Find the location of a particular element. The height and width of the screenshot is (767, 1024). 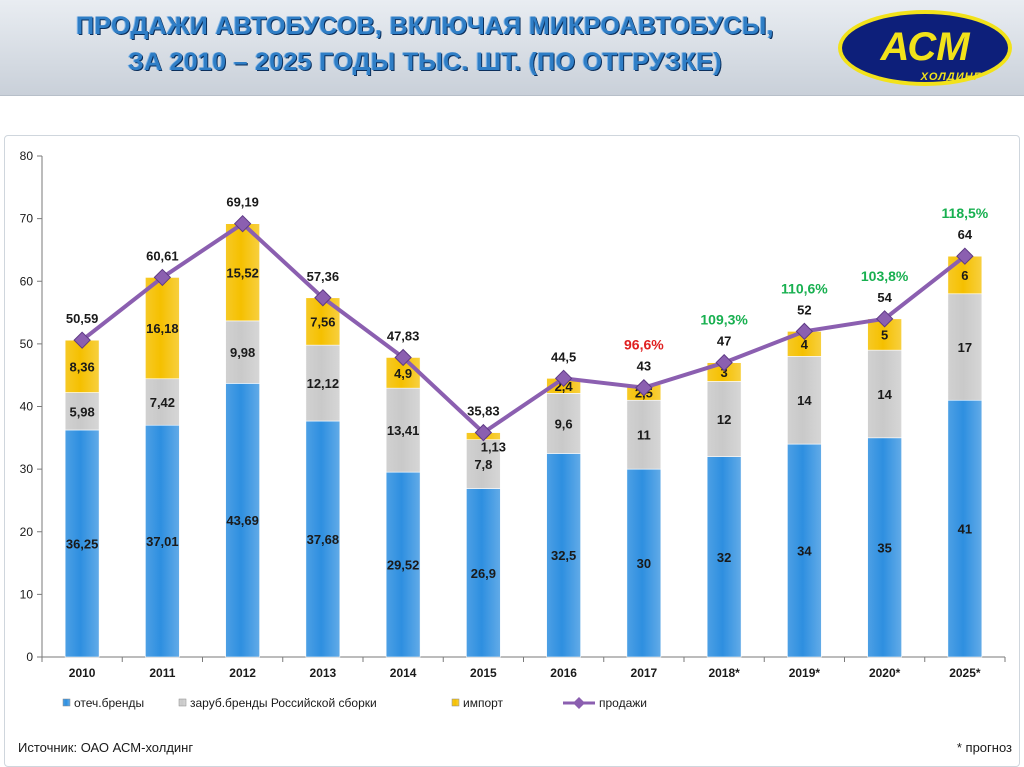

growth-percent-label: 110,6% is located at coordinates (804, 288).